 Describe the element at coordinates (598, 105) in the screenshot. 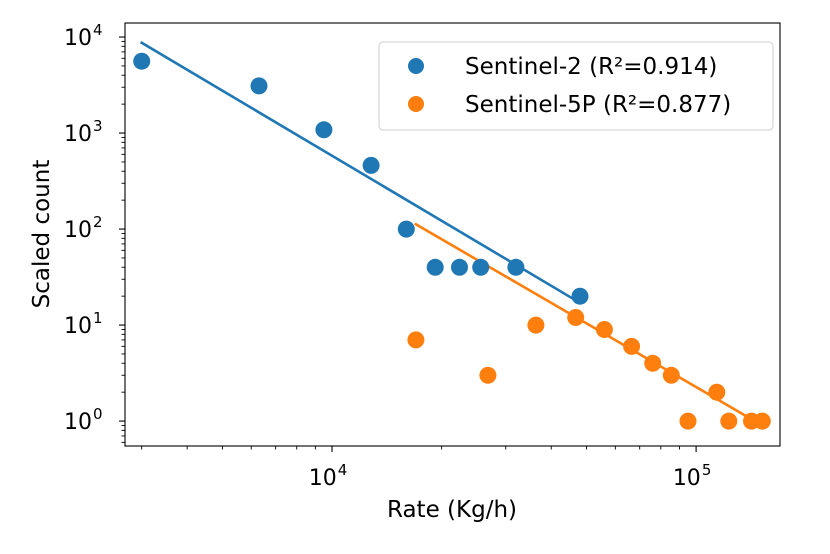

I see `legend-entry-sentinel-5p: Sentinel-5P (R²=0.877)` at that location.